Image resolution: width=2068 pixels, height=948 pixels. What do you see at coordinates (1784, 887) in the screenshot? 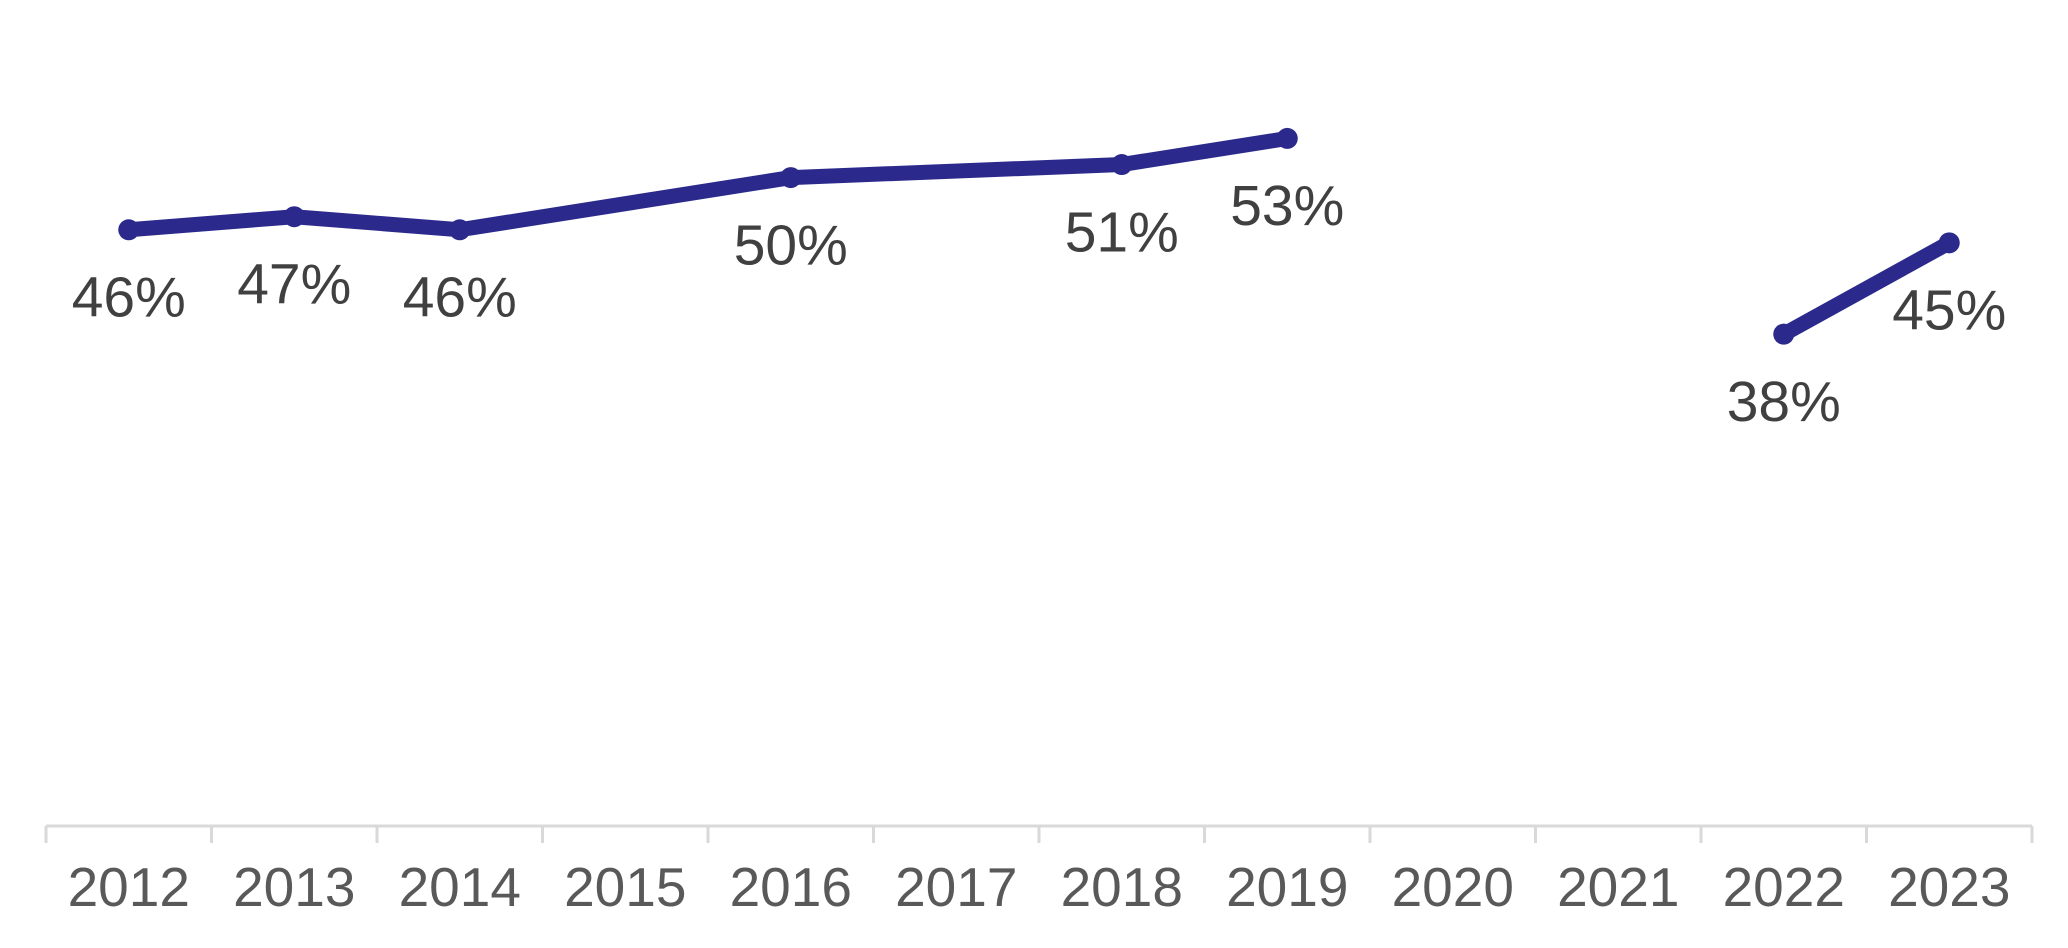
I see `x-axis-label: 2022` at bounding box center [1784, 887].